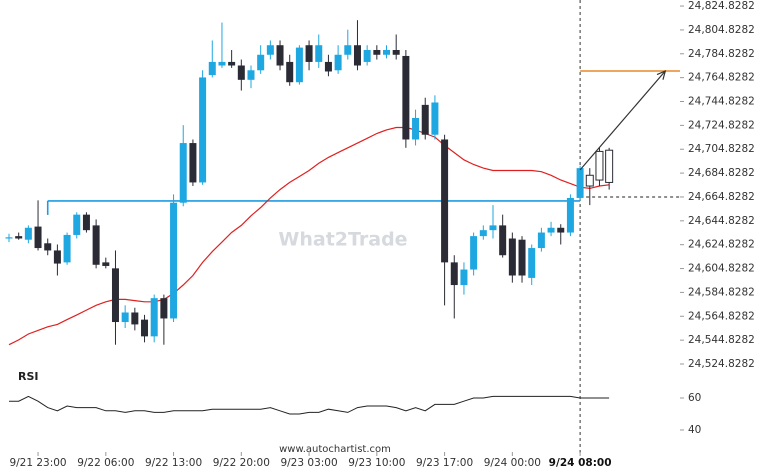 This screenshot has height=475, width=760. Describe the element at coordinates (622, 120) in the screenshot. I see `forecast-arrow` at that location.